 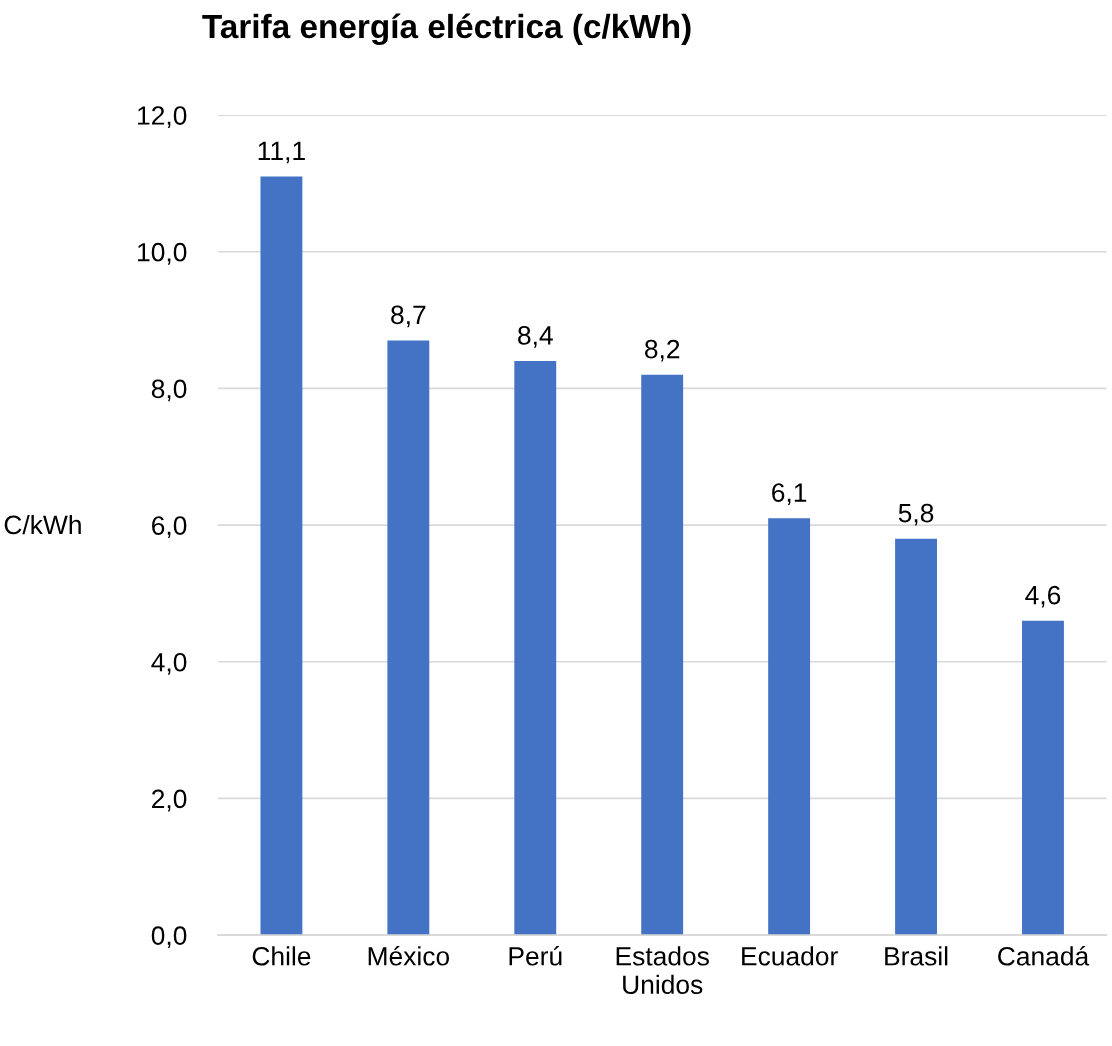 What do you see at coordinates (169, 937) in the screenshot?
I see `y-tick-label: 0,0` at bounding box center [169, 937].